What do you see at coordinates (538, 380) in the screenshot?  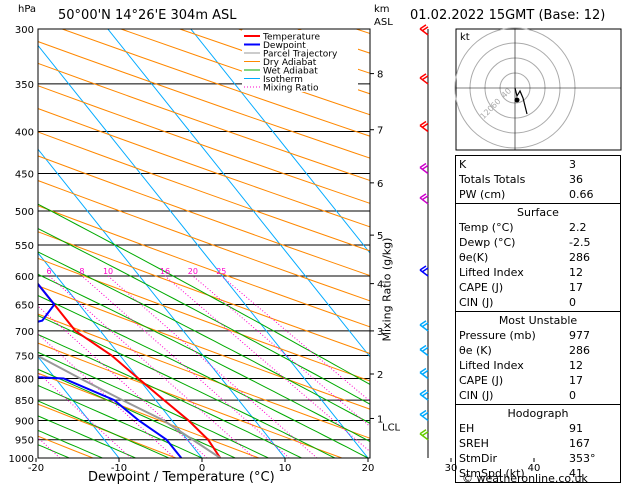 I see `mu-row: CAPE (J) 17` at bounding box center [538, 380].